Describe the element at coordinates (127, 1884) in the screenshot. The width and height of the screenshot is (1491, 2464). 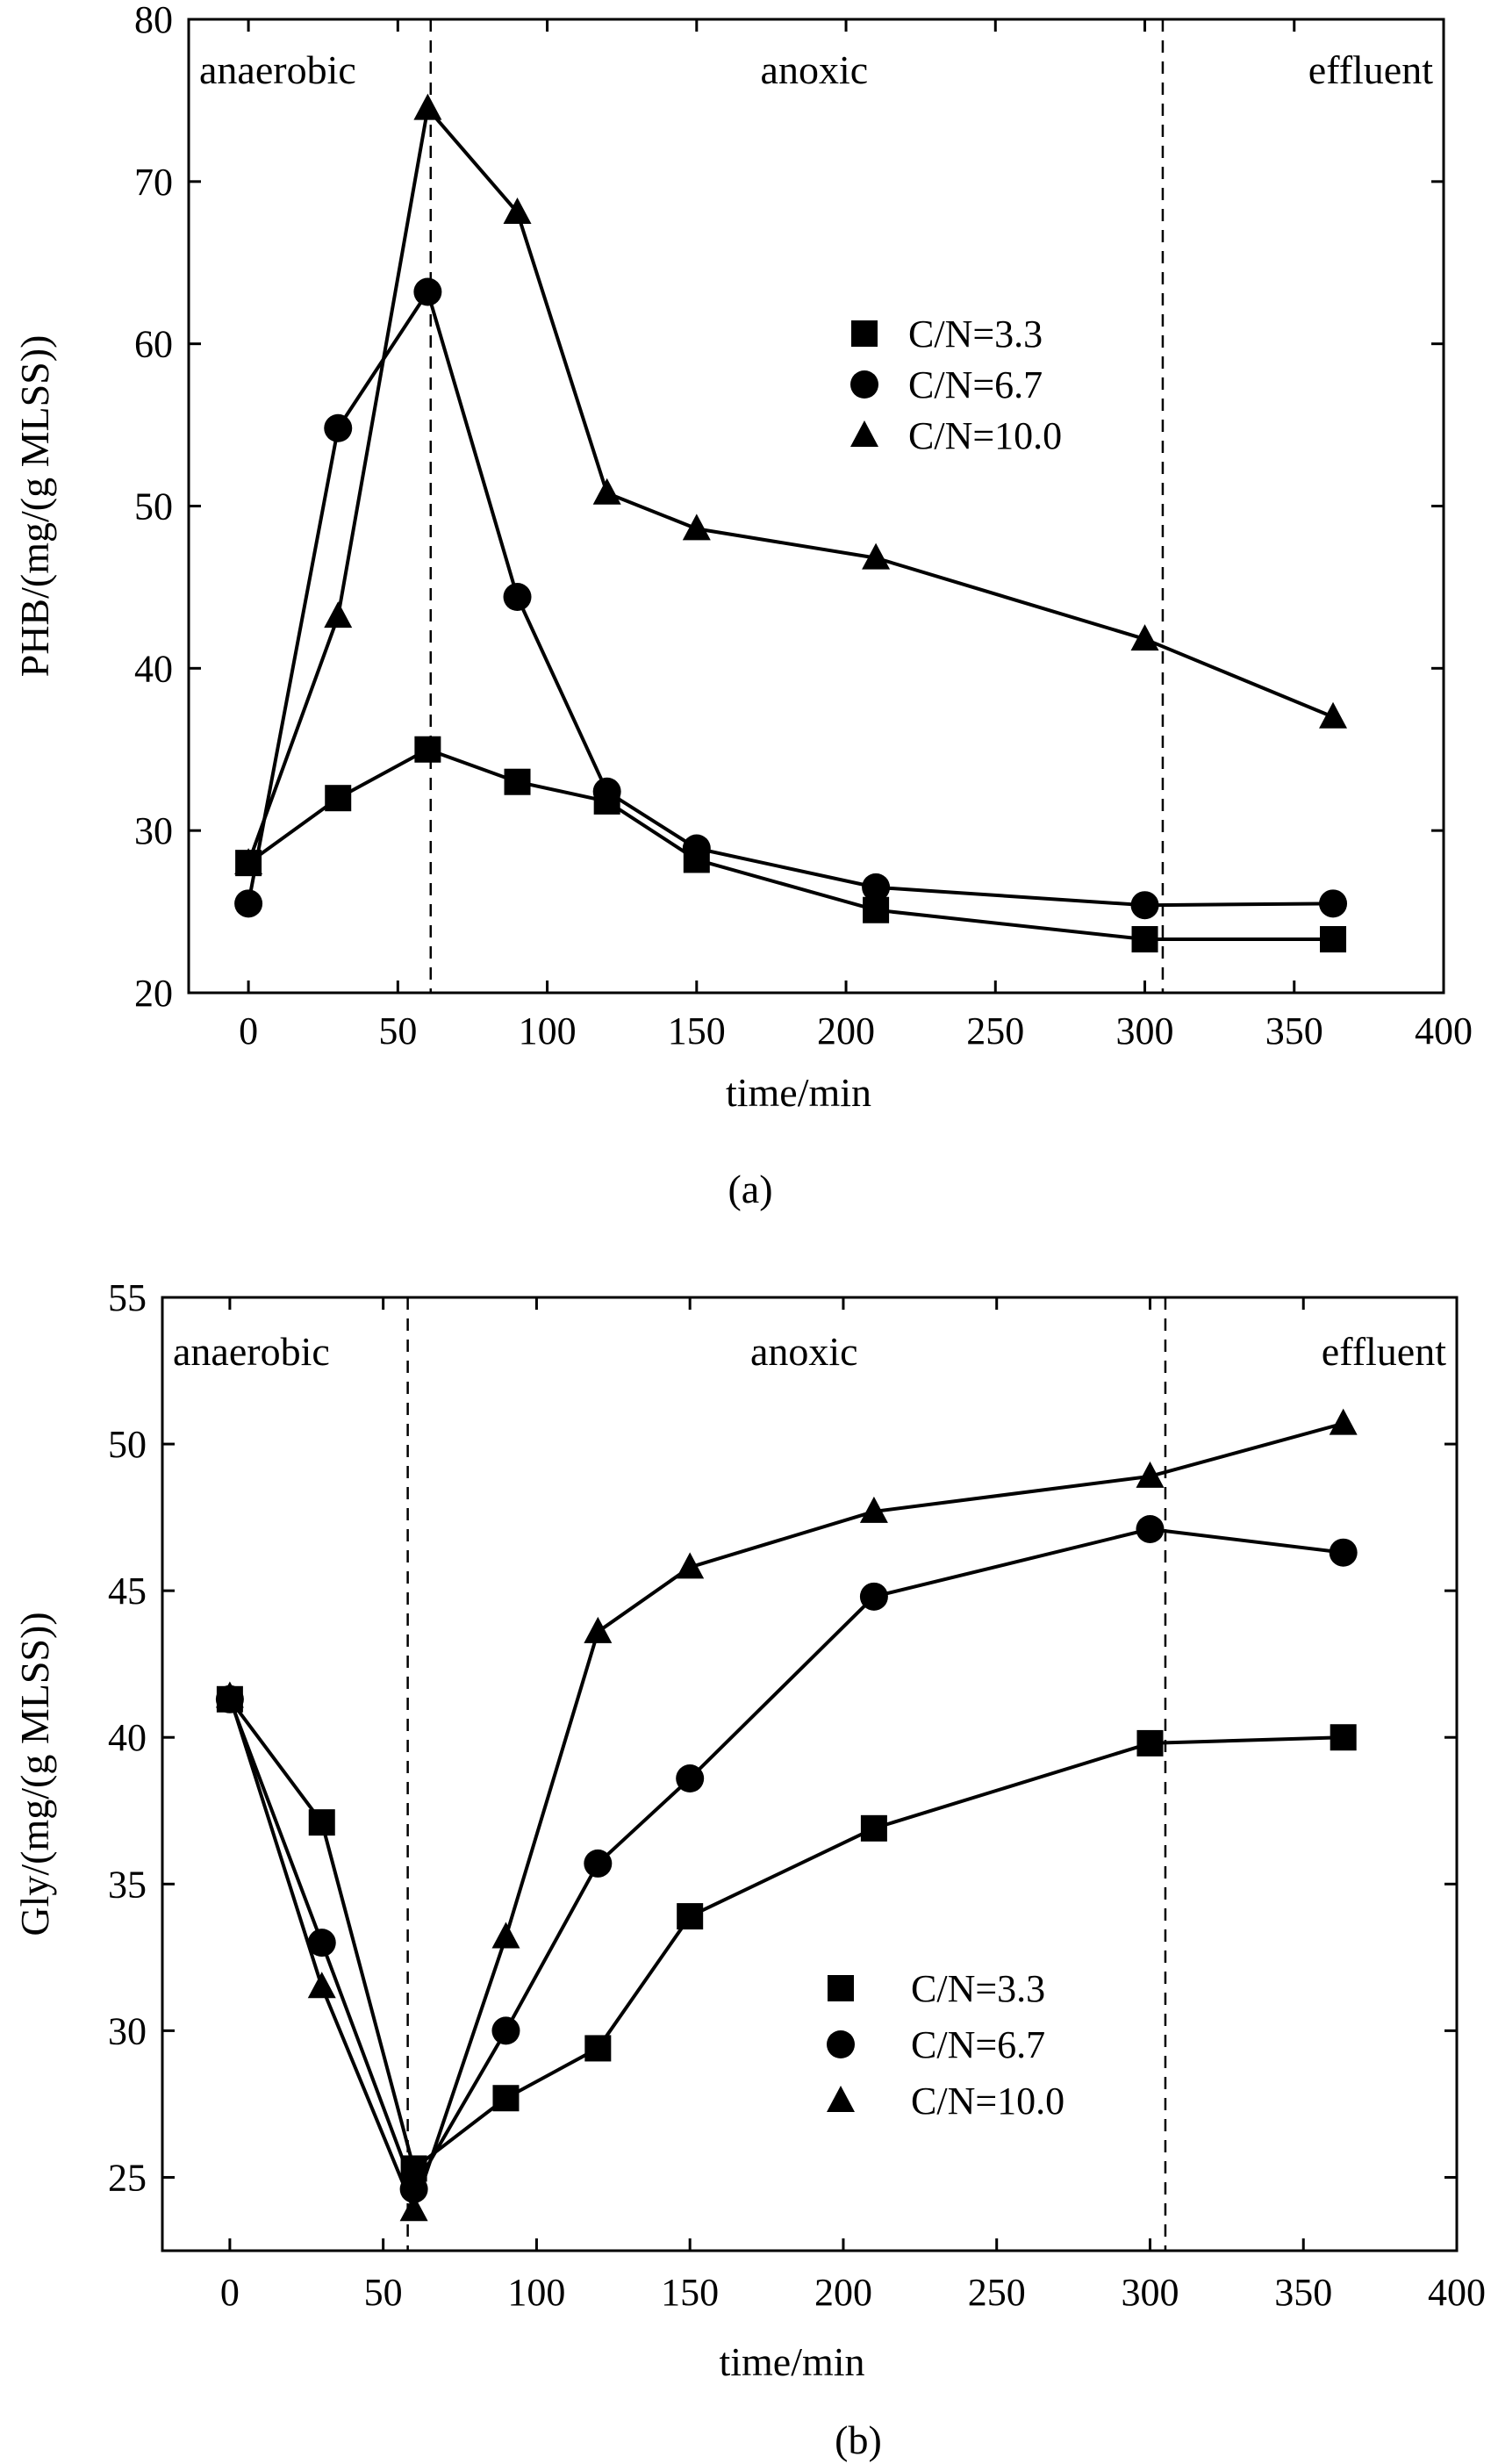
I see `y-tick-label: 35` at that location.